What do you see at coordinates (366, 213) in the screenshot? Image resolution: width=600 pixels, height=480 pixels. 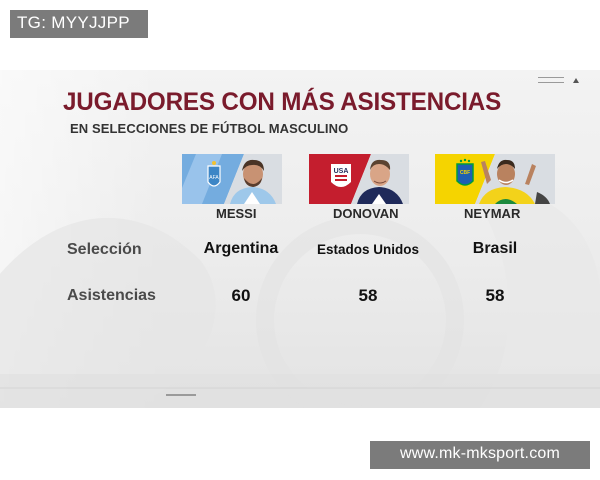 I see `player-name-donovan: DONOVAN` at bounding box center [366, 213].